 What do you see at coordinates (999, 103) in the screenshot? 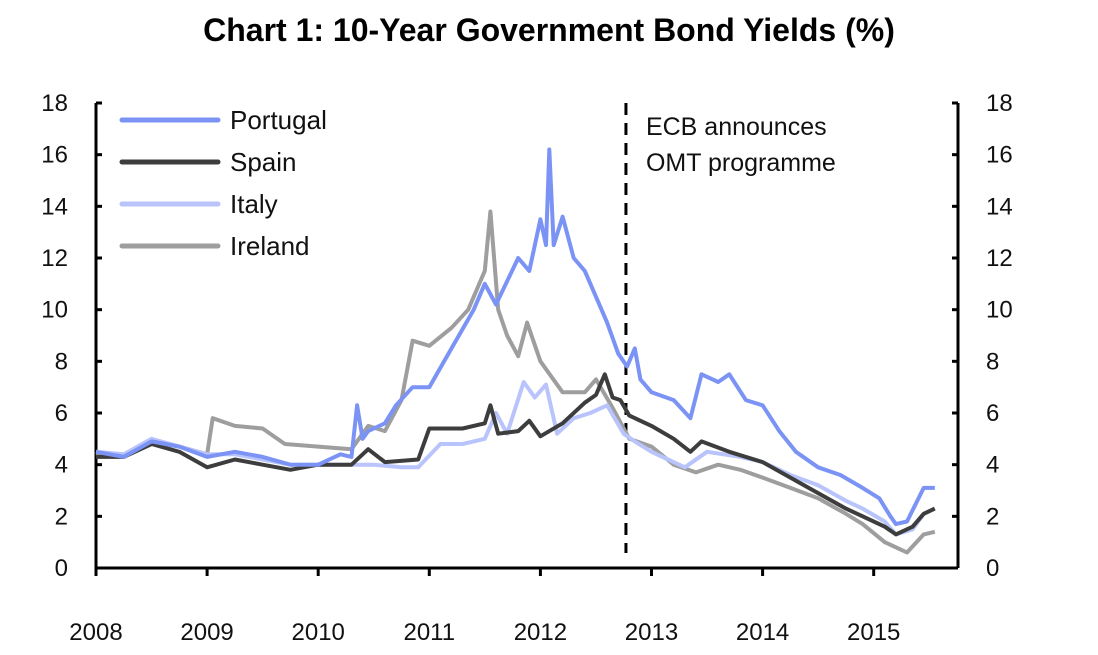
I see `right-y-tick-label: 18` at bounding box center [999, 103].